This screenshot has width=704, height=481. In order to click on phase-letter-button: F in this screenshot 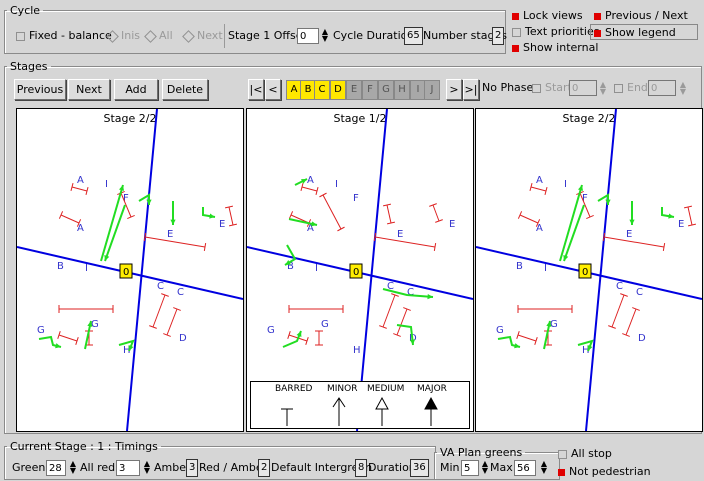, I will do `click(370, 90)`.